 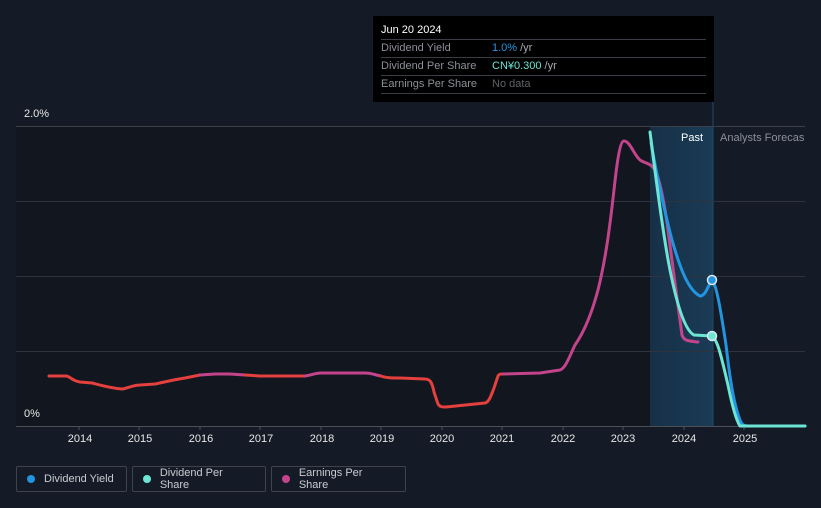 I want to click on x-tick-2021: 2021, so click(x=502, y=439).